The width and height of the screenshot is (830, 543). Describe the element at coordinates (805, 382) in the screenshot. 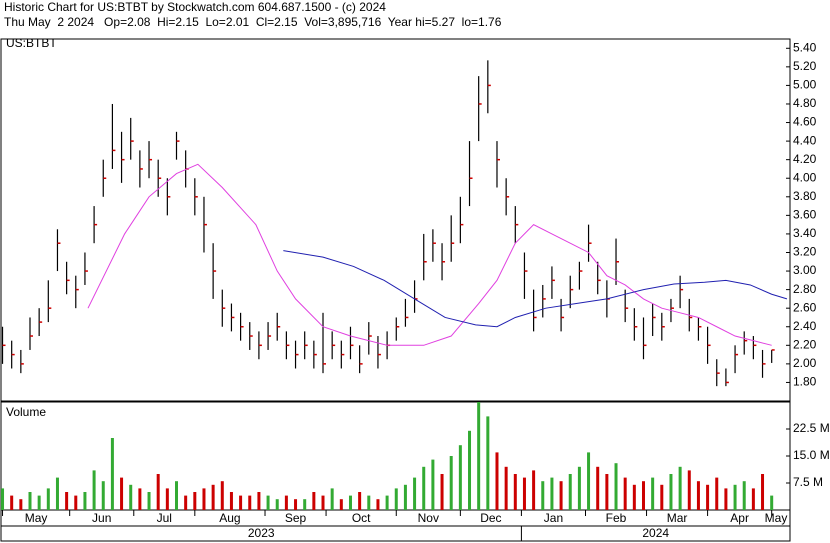

I see `y-tick-label: 1.80` at that location.